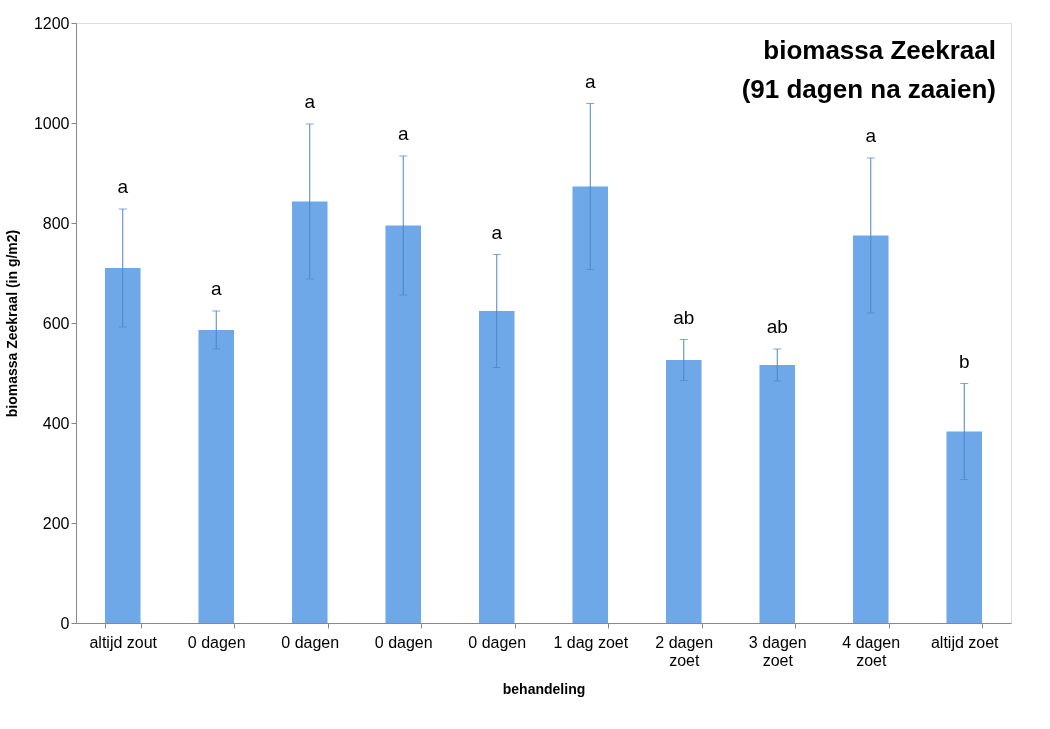 This screenshot has height=729, width=1050. I want to click on y-tick-label: 1000, so click(51, 123).